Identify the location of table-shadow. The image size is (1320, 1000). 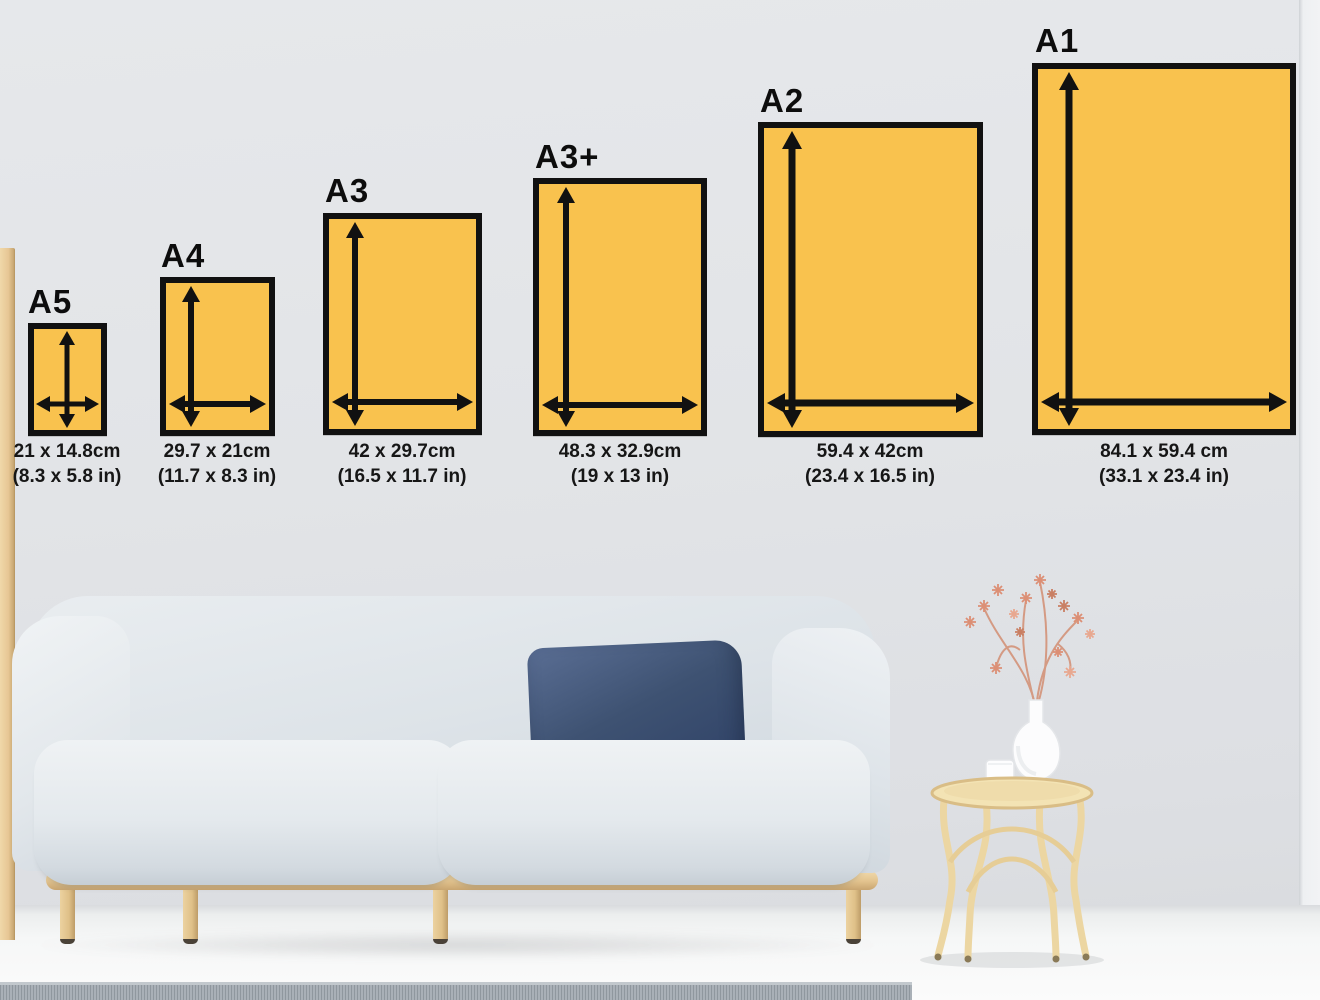
(1012, 960).